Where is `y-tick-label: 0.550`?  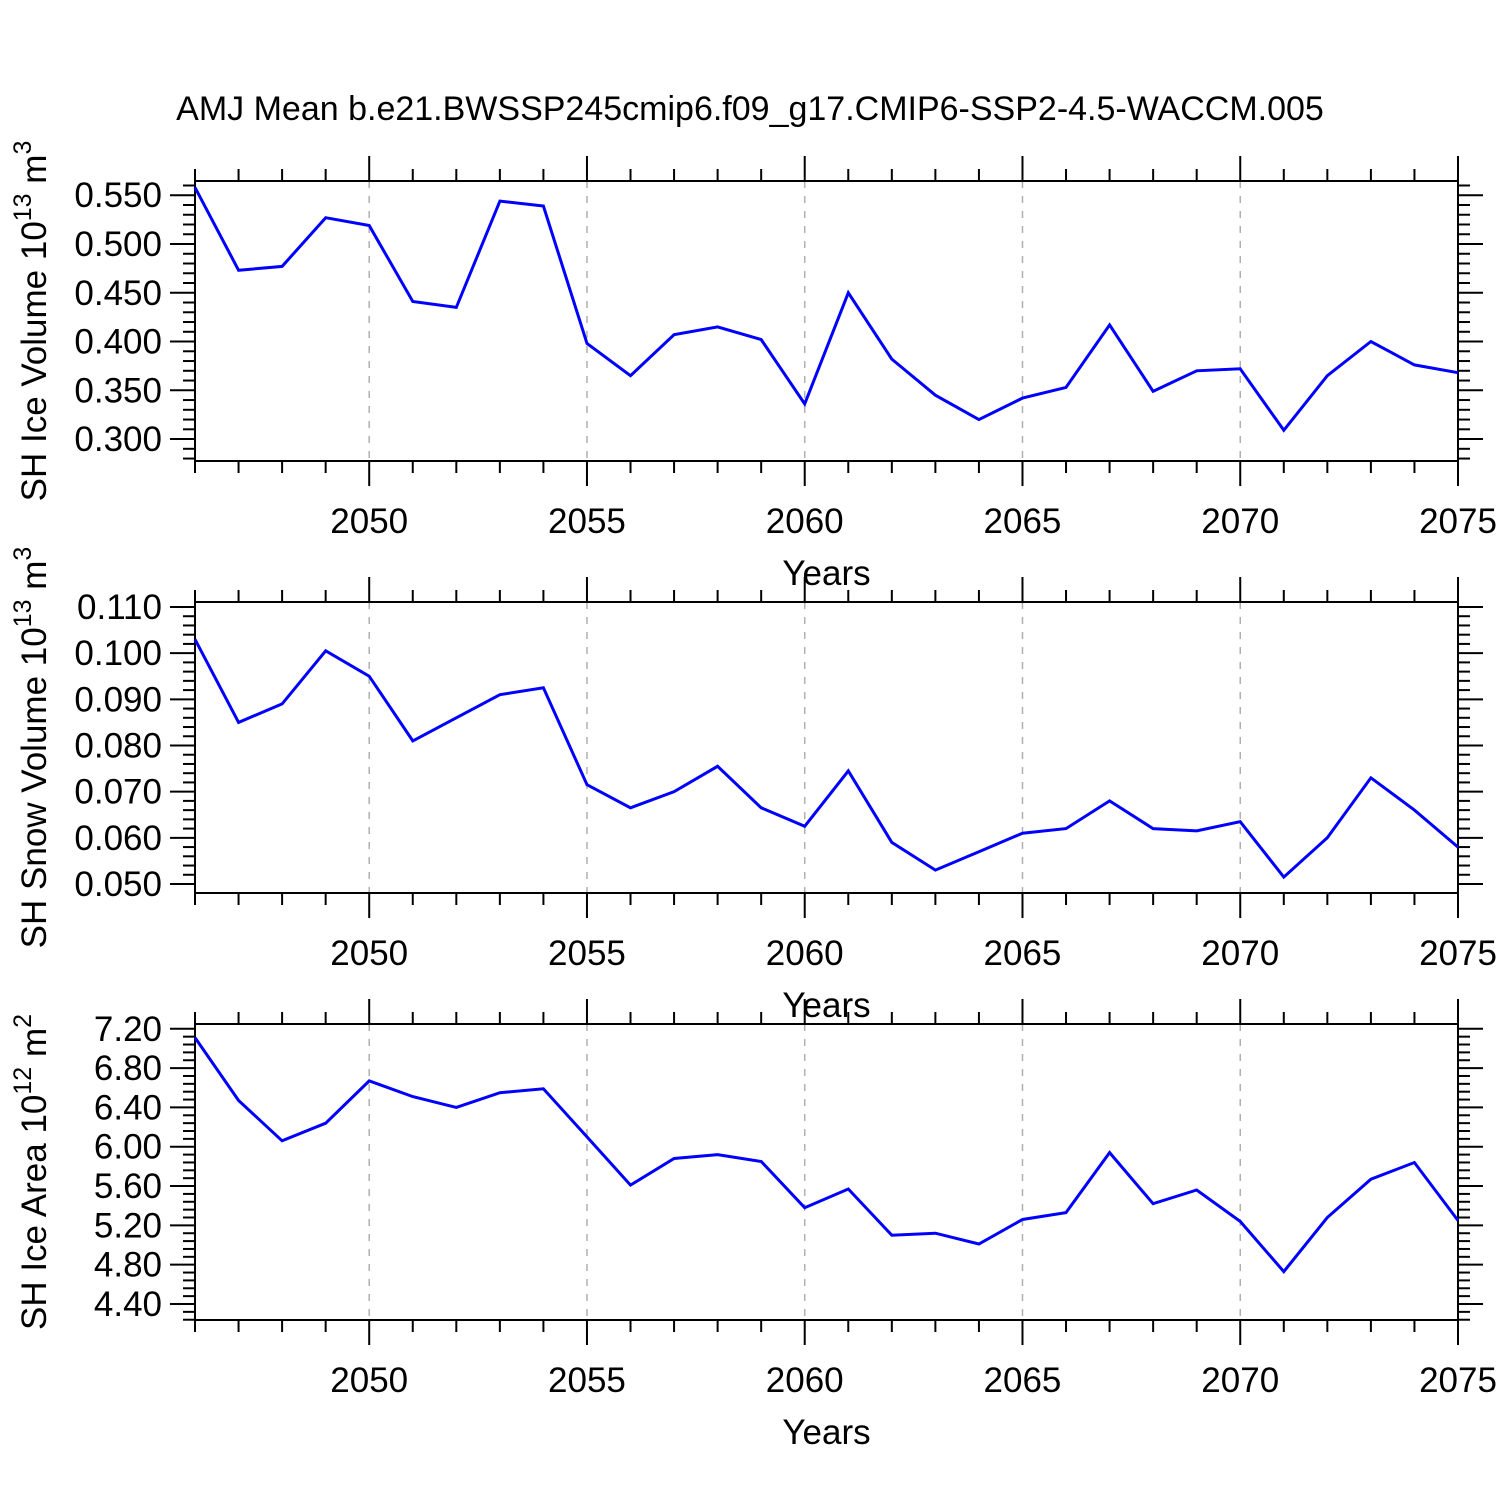
y-tick-label: 0.550 is located at coordinates (118, 195).